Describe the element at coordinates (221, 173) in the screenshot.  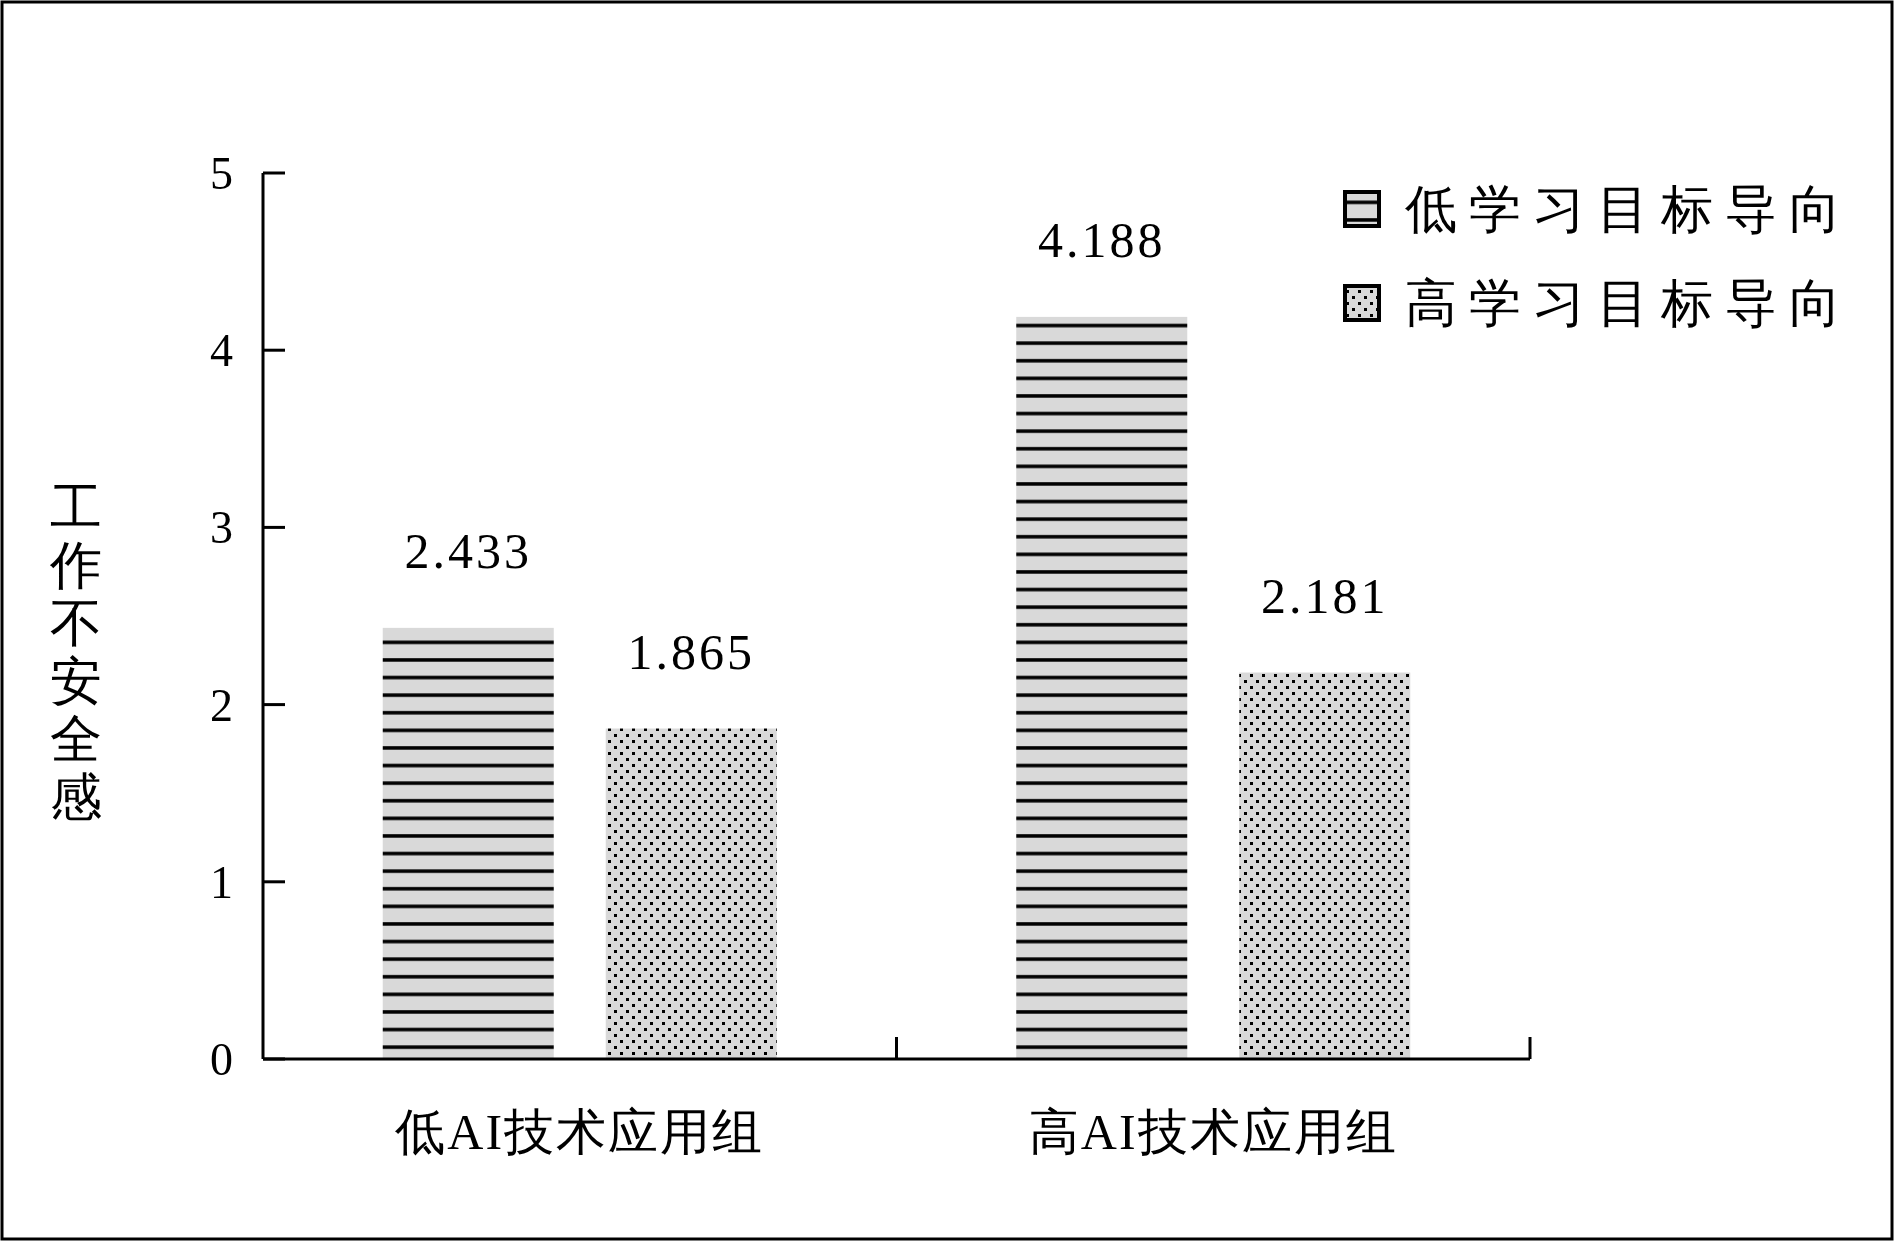
I see `y-tick-label: 5` at that location.